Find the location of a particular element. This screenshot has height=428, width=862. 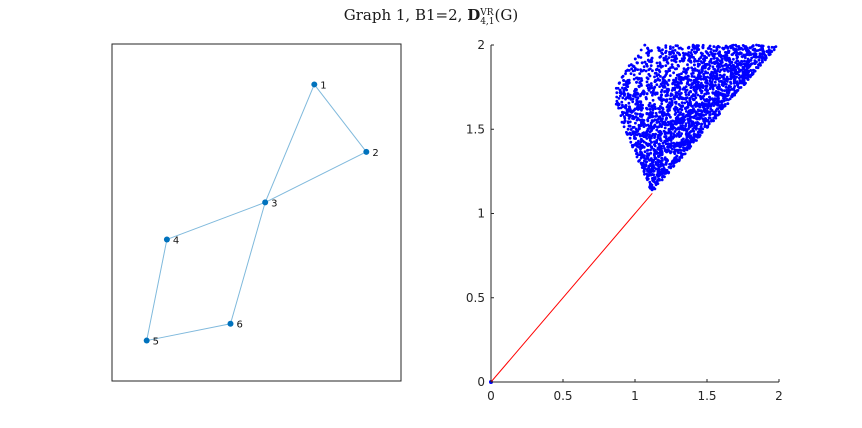

x-tick-label-2: 2 is located at coordinates (779, 396).